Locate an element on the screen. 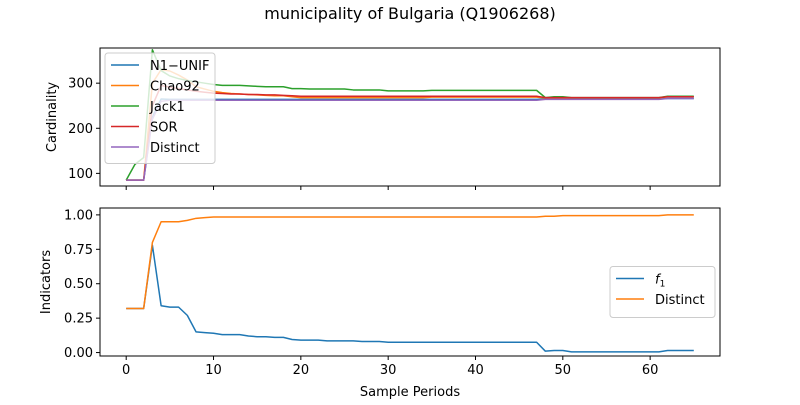  cardinality-y-tick-label: 300 is located at coordinates (80, 84).